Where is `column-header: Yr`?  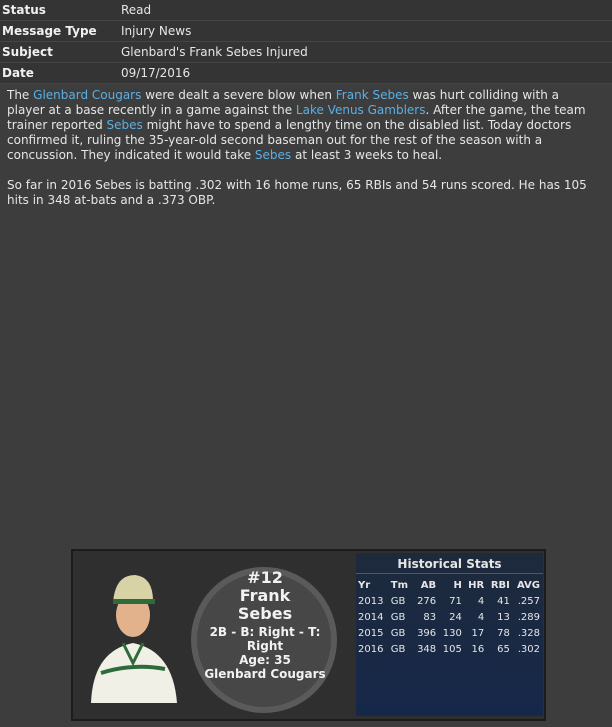 column-header: Yr is located at coordinates (364, 585).